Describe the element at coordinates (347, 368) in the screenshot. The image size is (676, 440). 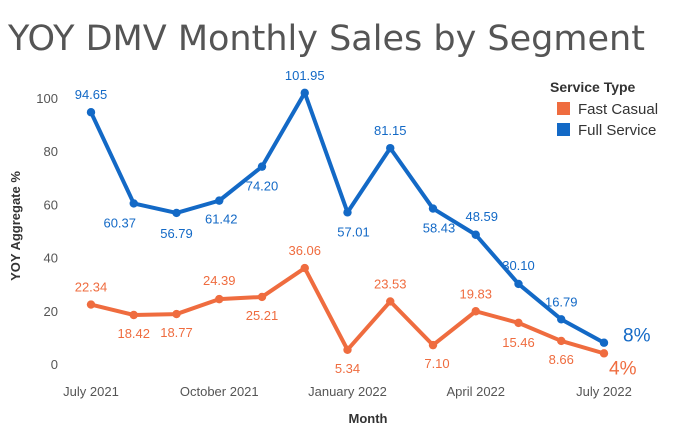
I see `fast-casual-data-label: 5.34` at that location.